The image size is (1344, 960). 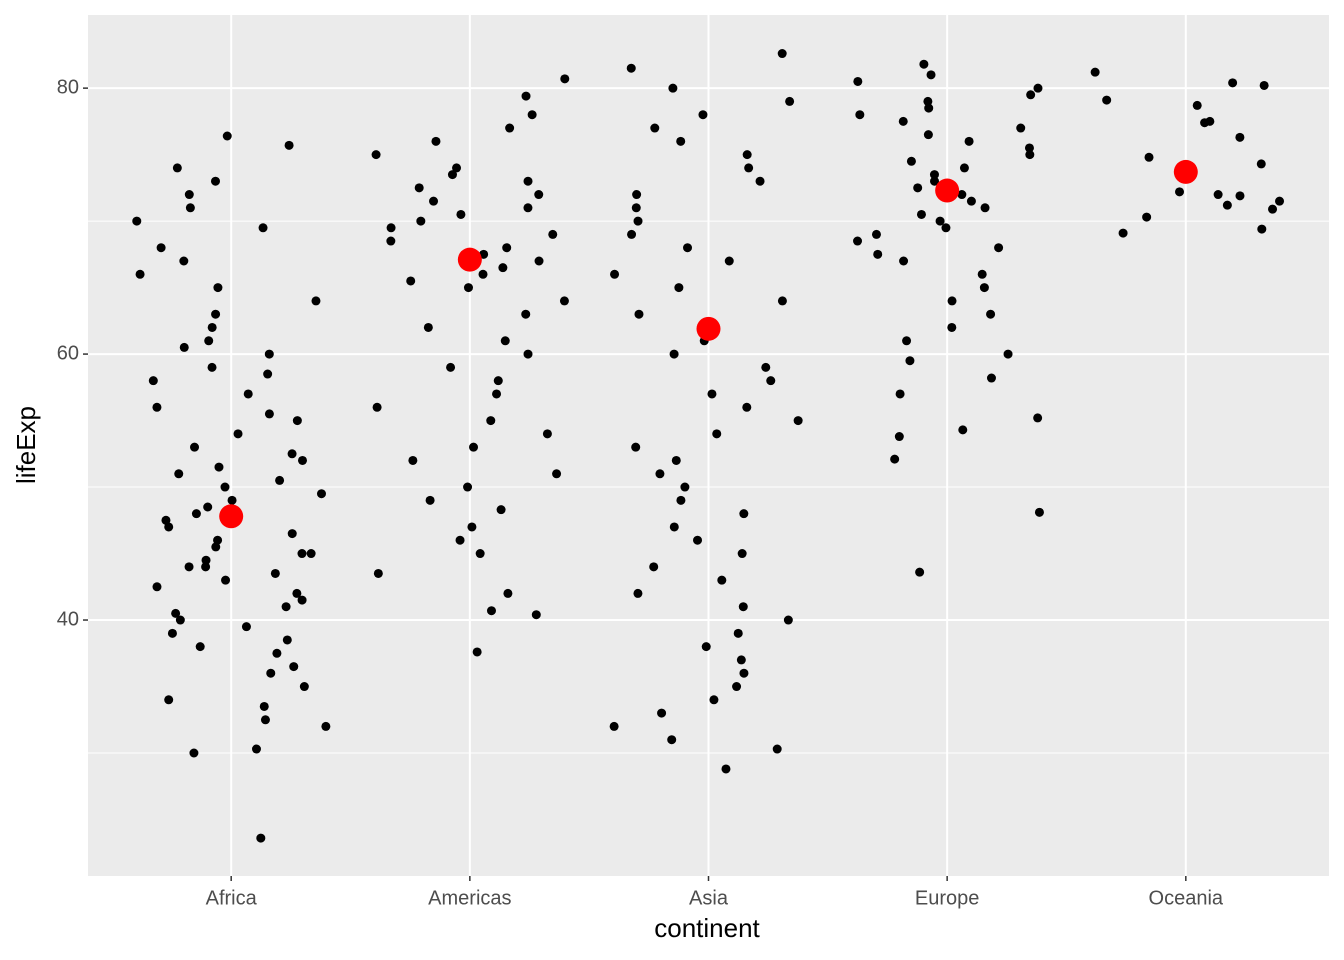 I want to click on y-tick-label: 80, so click(x=68, y=87).